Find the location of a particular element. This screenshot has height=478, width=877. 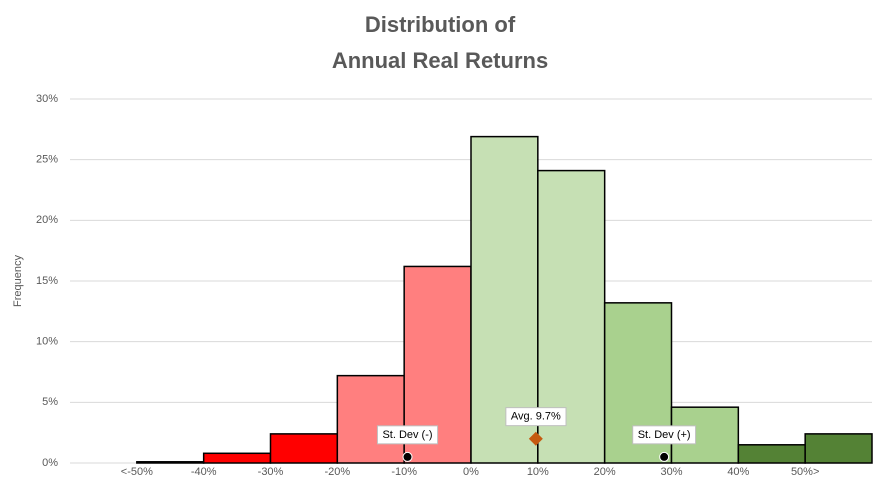

y-tick-label: 25% is located at coordinates (47, 160).